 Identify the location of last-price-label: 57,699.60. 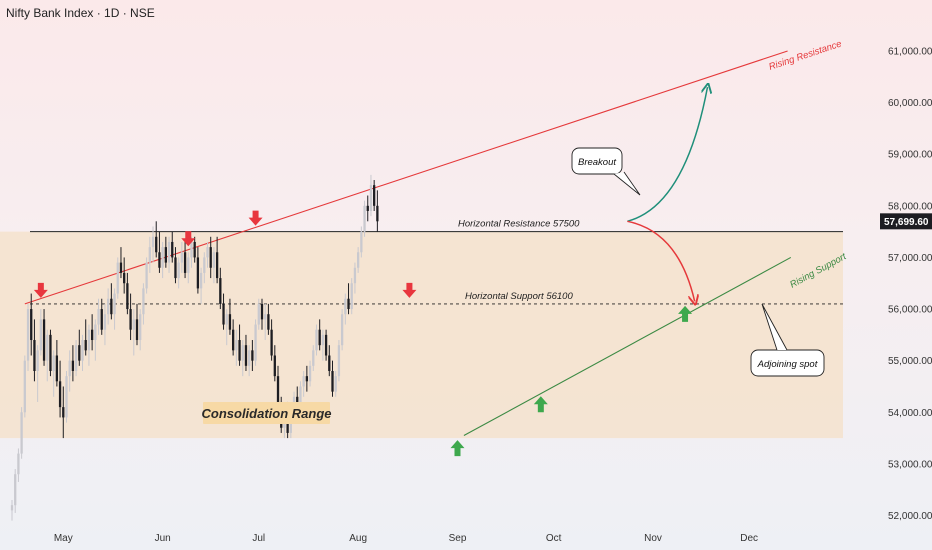
(906, 222).